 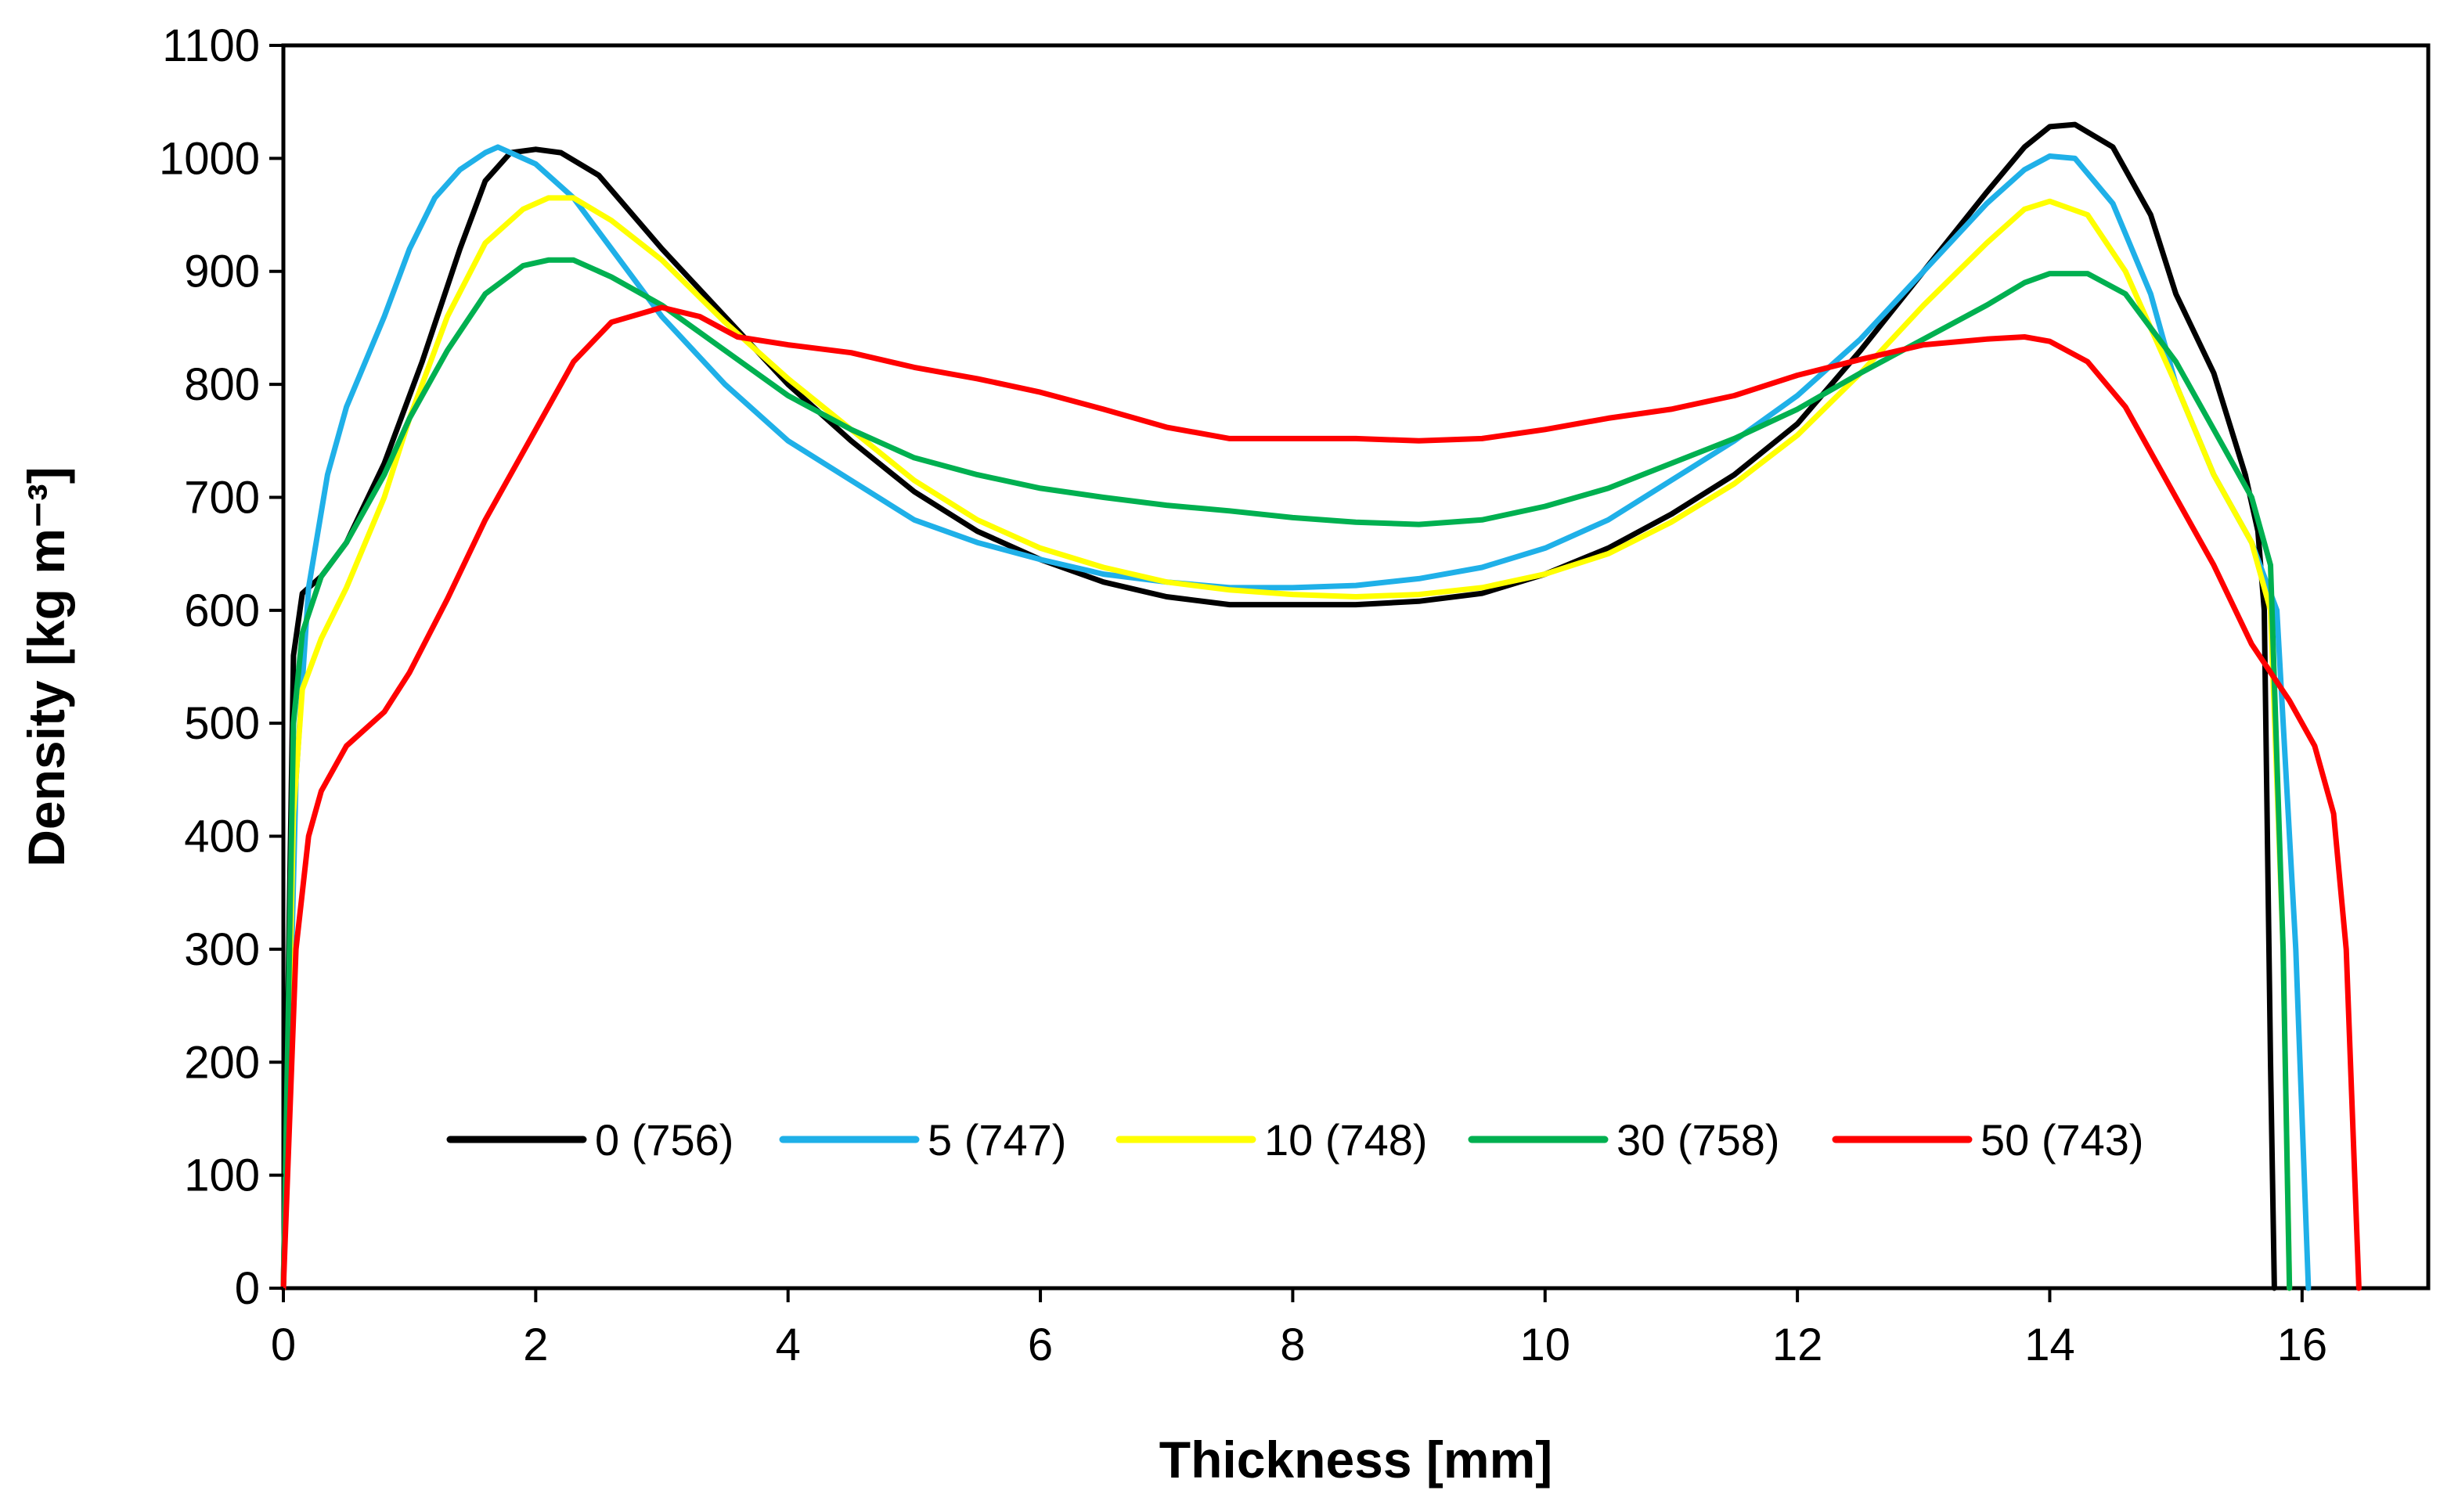 I want to click on y-tick-label: 1100, so click(x=211, y=45).